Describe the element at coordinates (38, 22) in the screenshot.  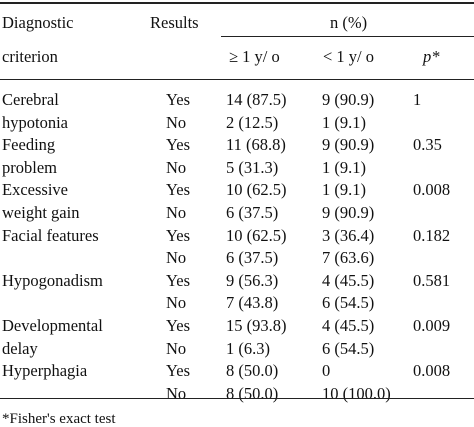
I see `header-diagnostic: Diagnostic` at that location.